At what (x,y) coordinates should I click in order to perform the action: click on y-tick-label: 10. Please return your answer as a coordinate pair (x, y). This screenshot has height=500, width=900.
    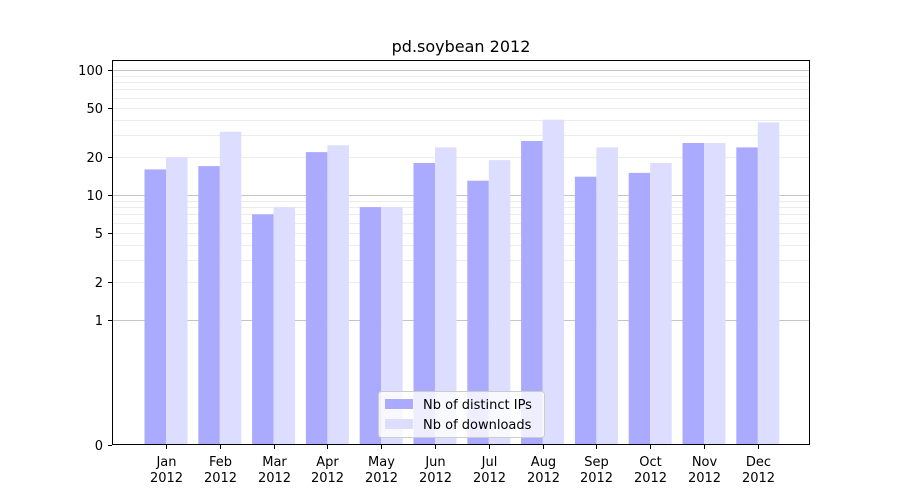
    Looking at the image, I should click on (94, 196).